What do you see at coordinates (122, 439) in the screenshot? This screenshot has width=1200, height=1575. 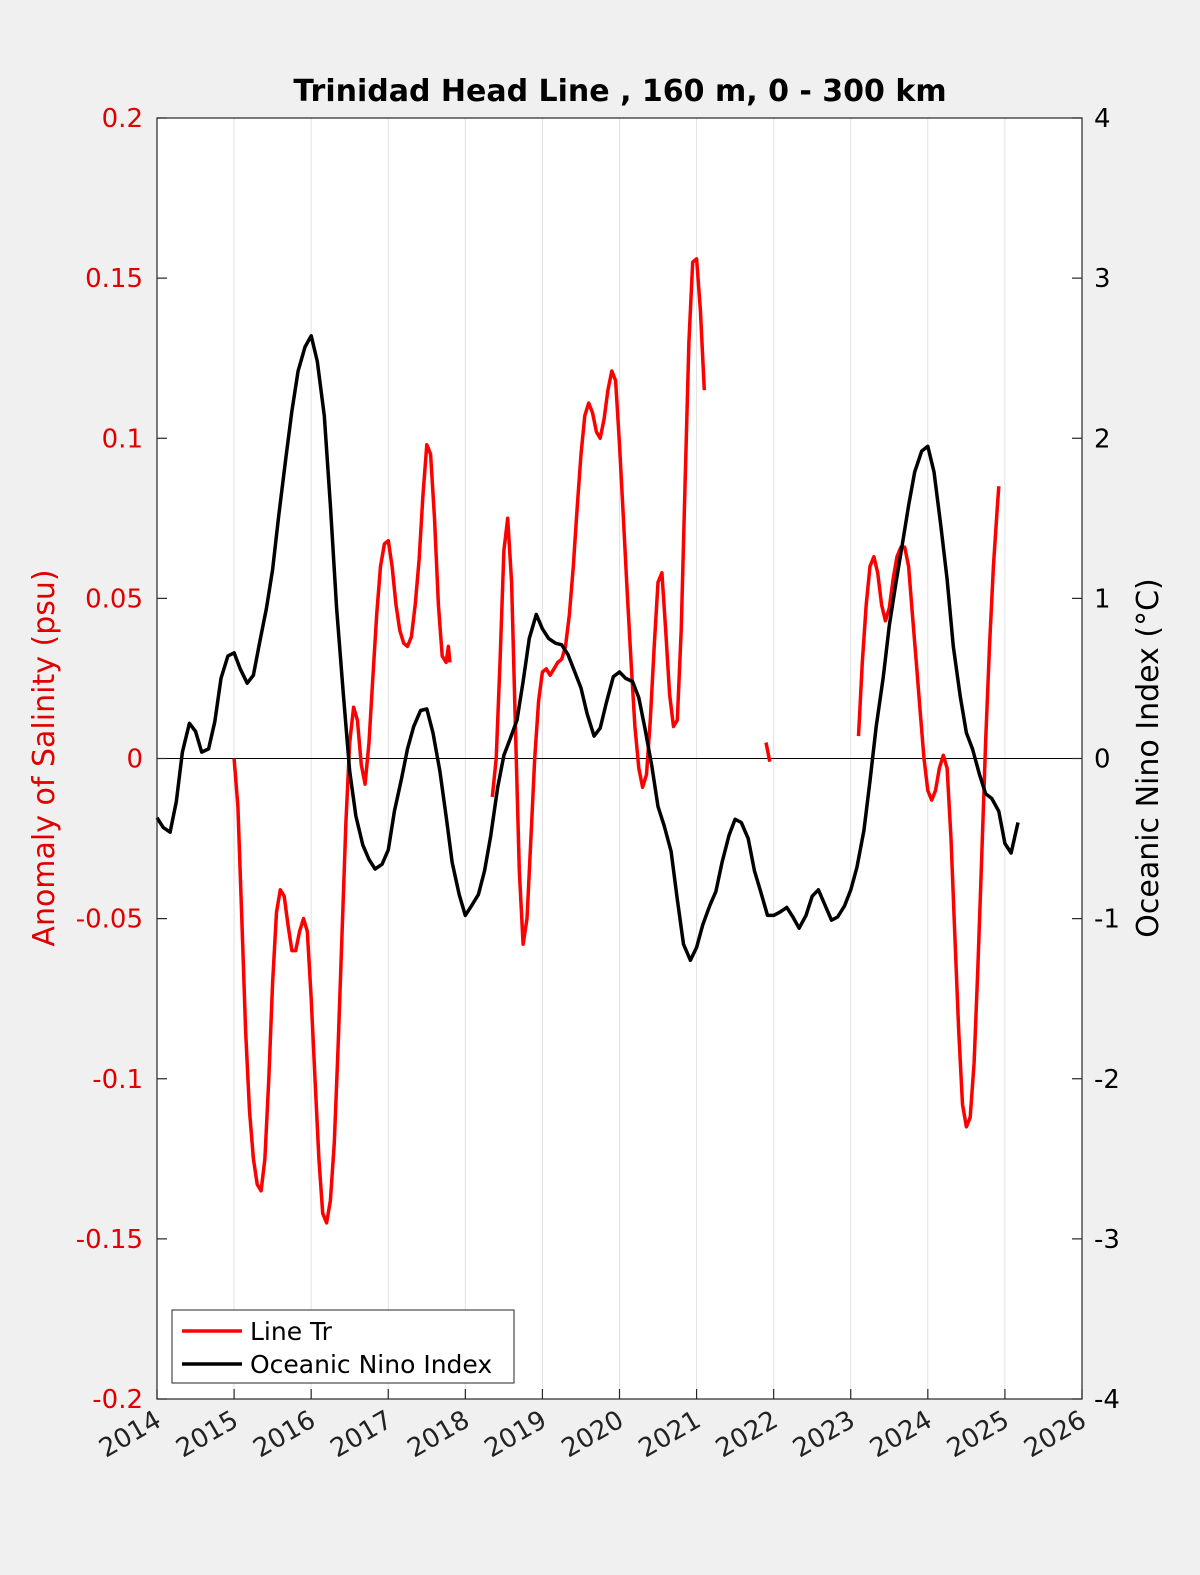 I see `left-tick-label: 0.1` at bounding box center [122, 439].